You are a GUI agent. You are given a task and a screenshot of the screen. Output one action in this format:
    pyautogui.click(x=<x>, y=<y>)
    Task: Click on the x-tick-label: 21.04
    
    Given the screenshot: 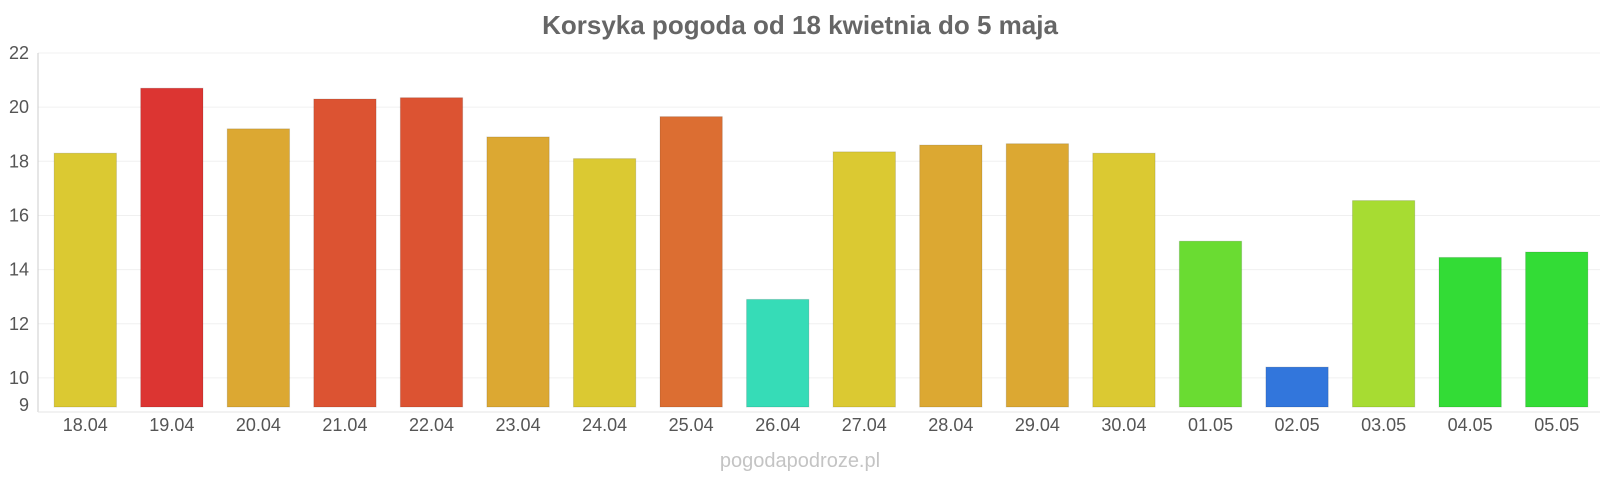 What is the action you would take?
    pyautogui.click(x=344, y=425)
    